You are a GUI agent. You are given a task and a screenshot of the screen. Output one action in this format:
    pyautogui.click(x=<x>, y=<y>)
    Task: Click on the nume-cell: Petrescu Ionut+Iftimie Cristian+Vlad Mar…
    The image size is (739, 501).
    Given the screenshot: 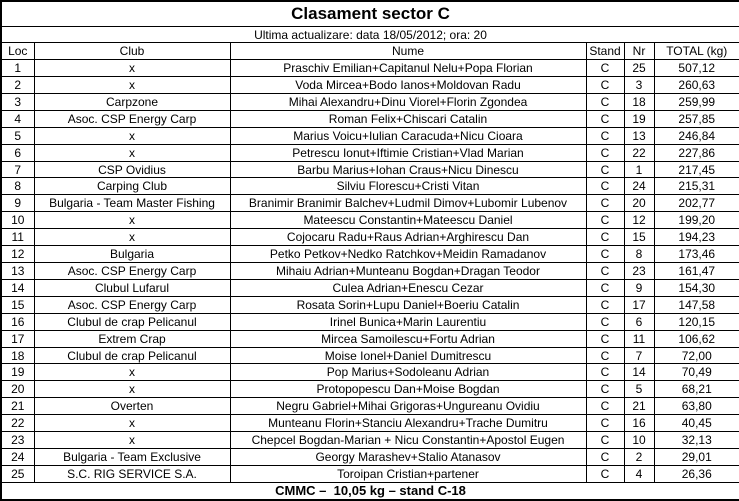 What is the action you would take?
    pyautogui.click(x=408, y=152)
    